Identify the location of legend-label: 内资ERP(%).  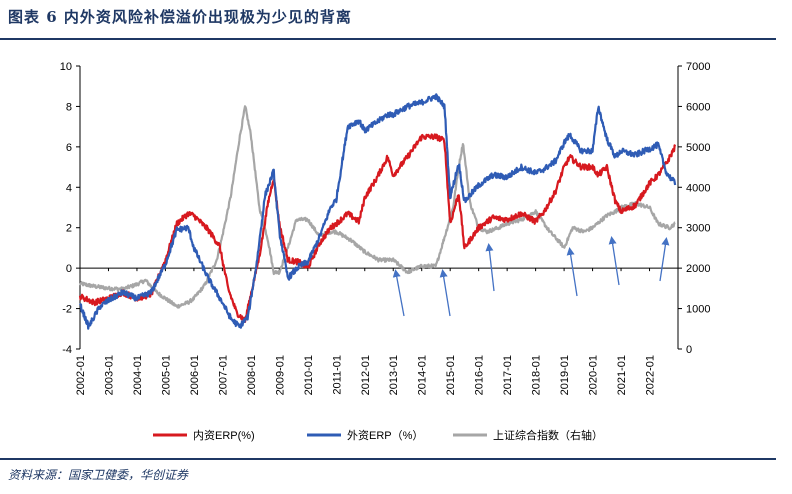
(224, 435).